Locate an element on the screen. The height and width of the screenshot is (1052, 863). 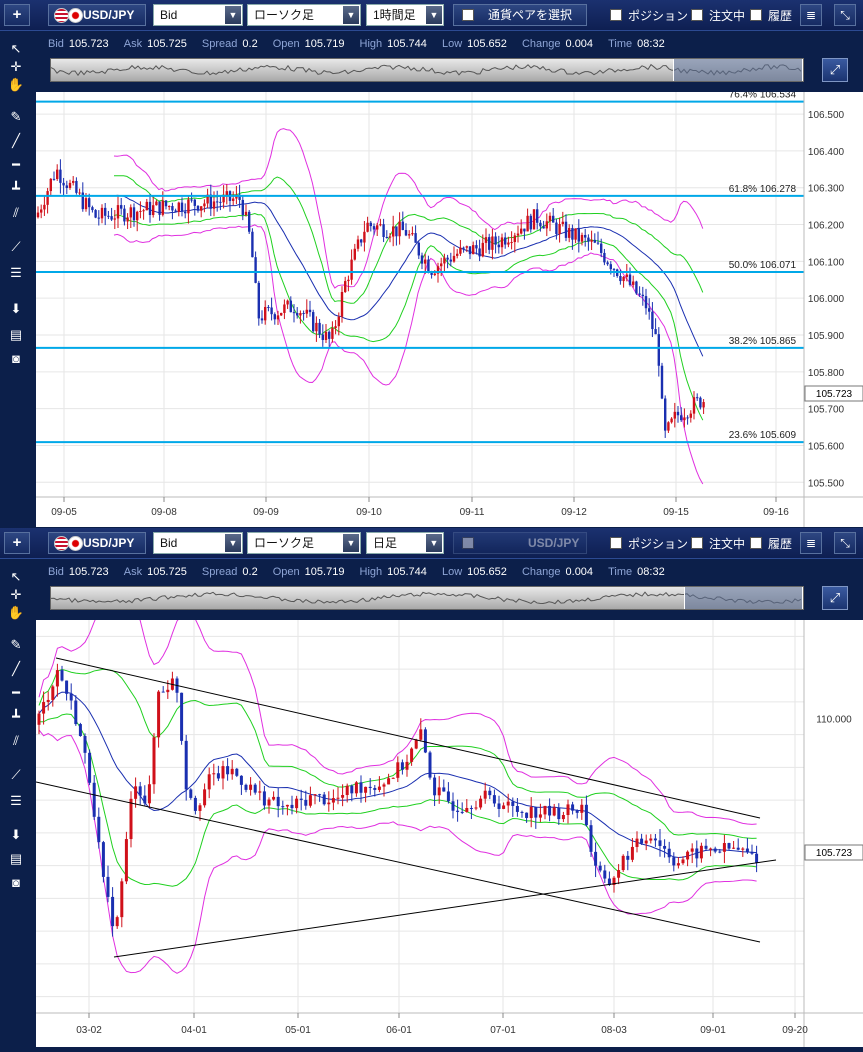
lower-trendline is located at coordinates (398, 862).